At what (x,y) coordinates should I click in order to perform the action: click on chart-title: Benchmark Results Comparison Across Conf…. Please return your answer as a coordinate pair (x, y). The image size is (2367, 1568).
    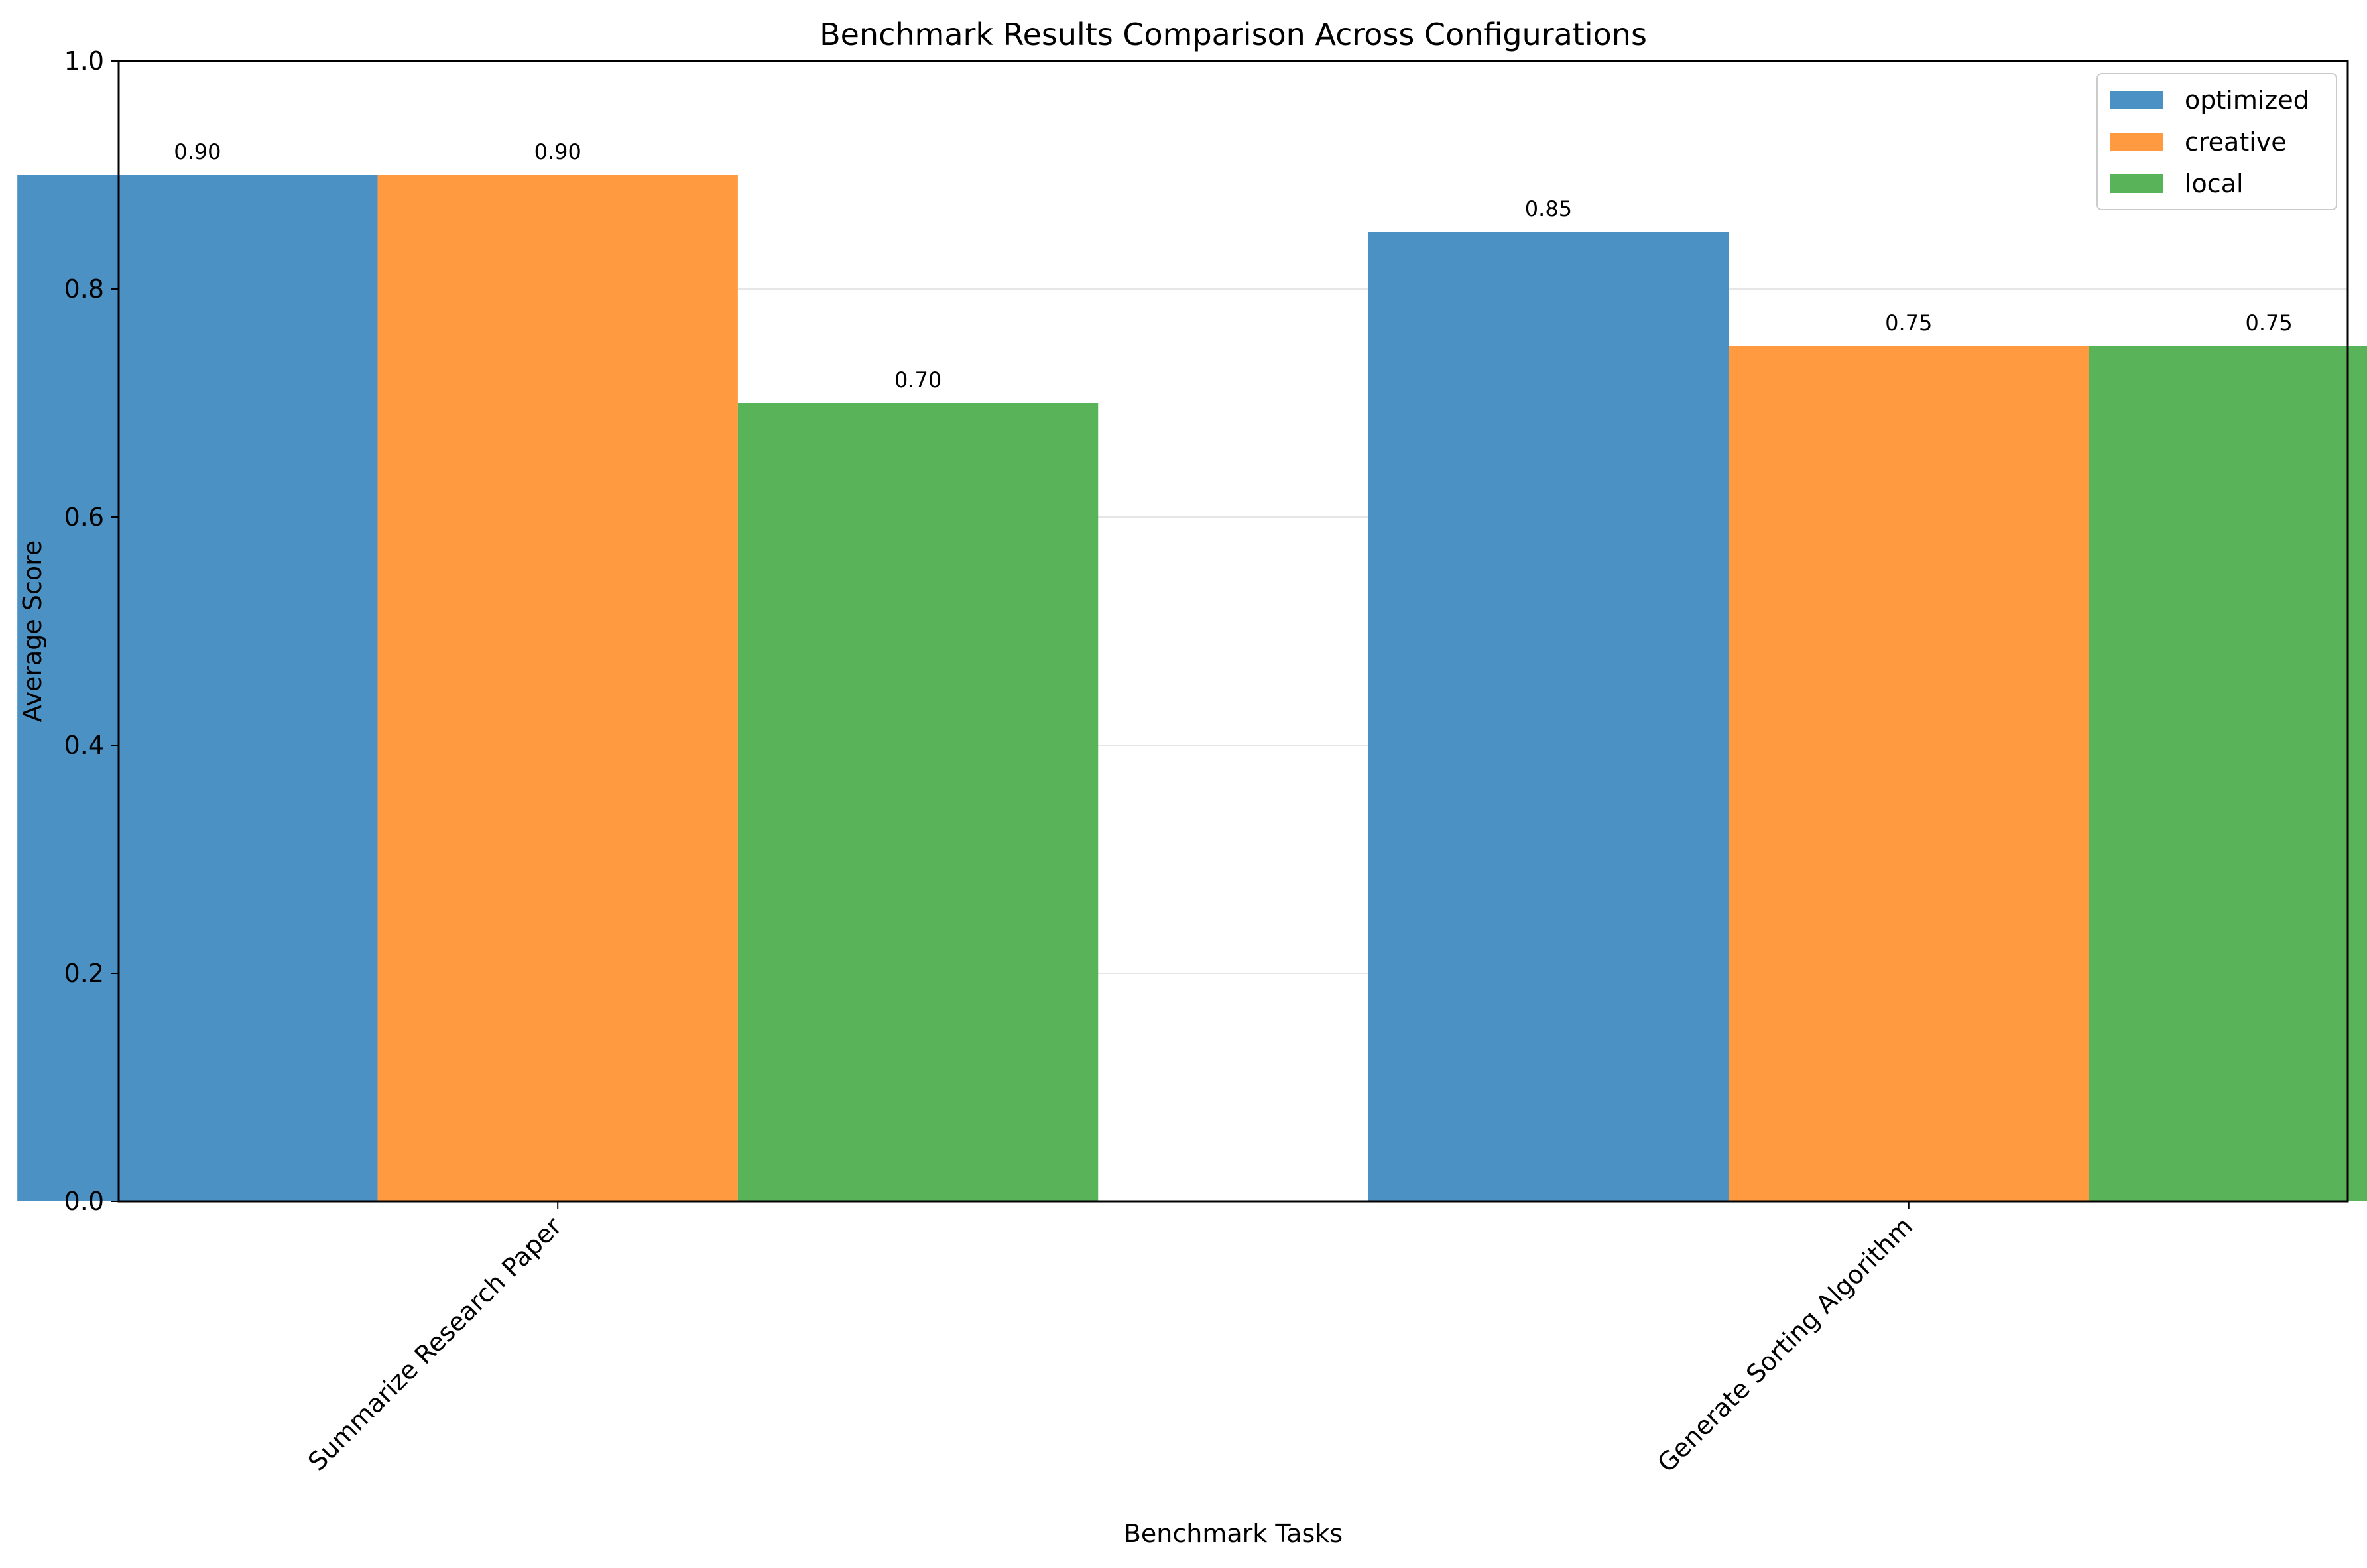
    Looking at the image, I should click on (1233, 34).